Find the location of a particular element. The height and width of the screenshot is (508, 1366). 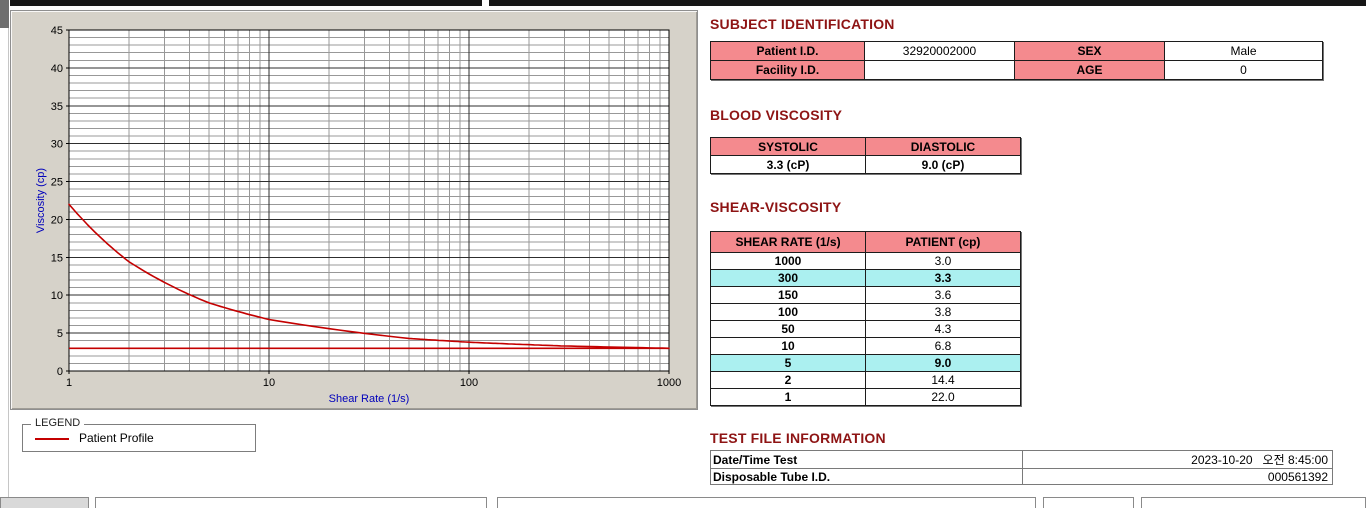

shear-rate-cell: 5 is located at coordinates (788, 363).